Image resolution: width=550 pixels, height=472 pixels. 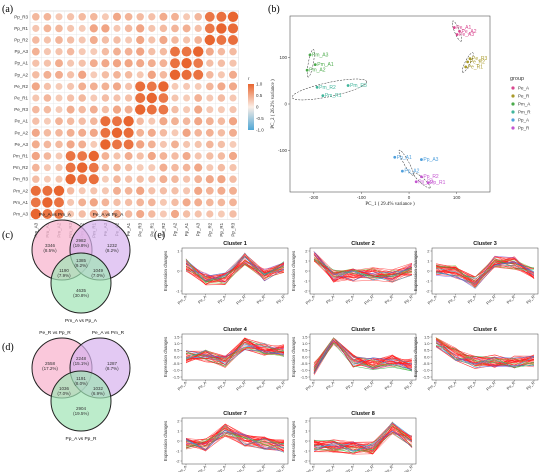 I want to click on venn-c-label-b: Pe_A vs Pp_A, so click(x=108, y=215).